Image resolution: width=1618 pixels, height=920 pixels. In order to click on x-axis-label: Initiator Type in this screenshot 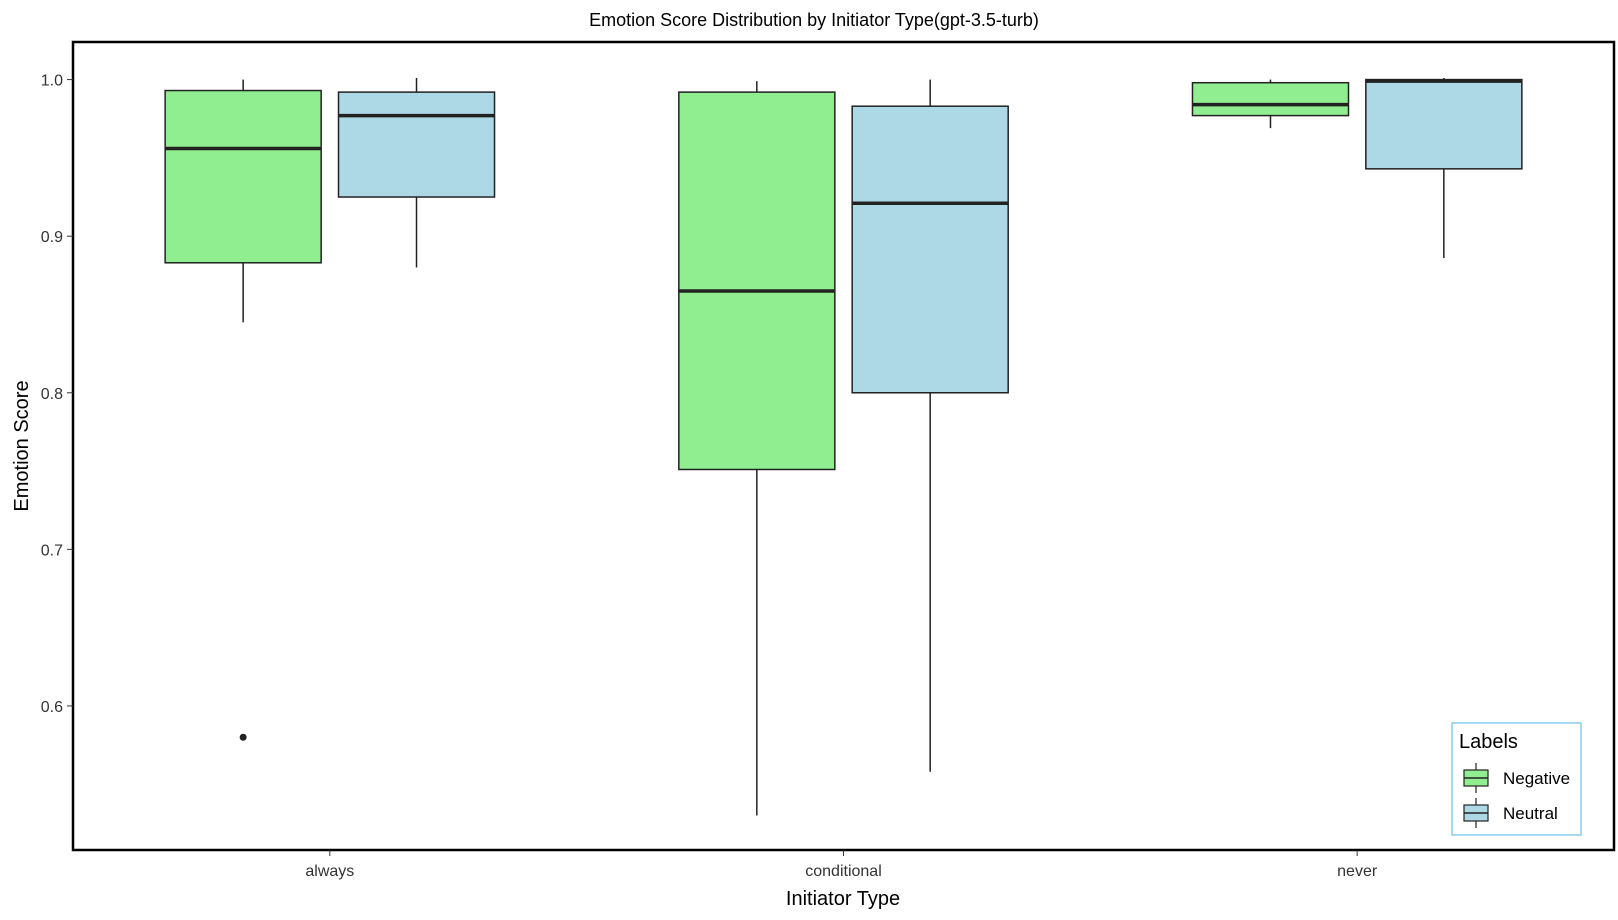, I will do `click(843, 899)`.